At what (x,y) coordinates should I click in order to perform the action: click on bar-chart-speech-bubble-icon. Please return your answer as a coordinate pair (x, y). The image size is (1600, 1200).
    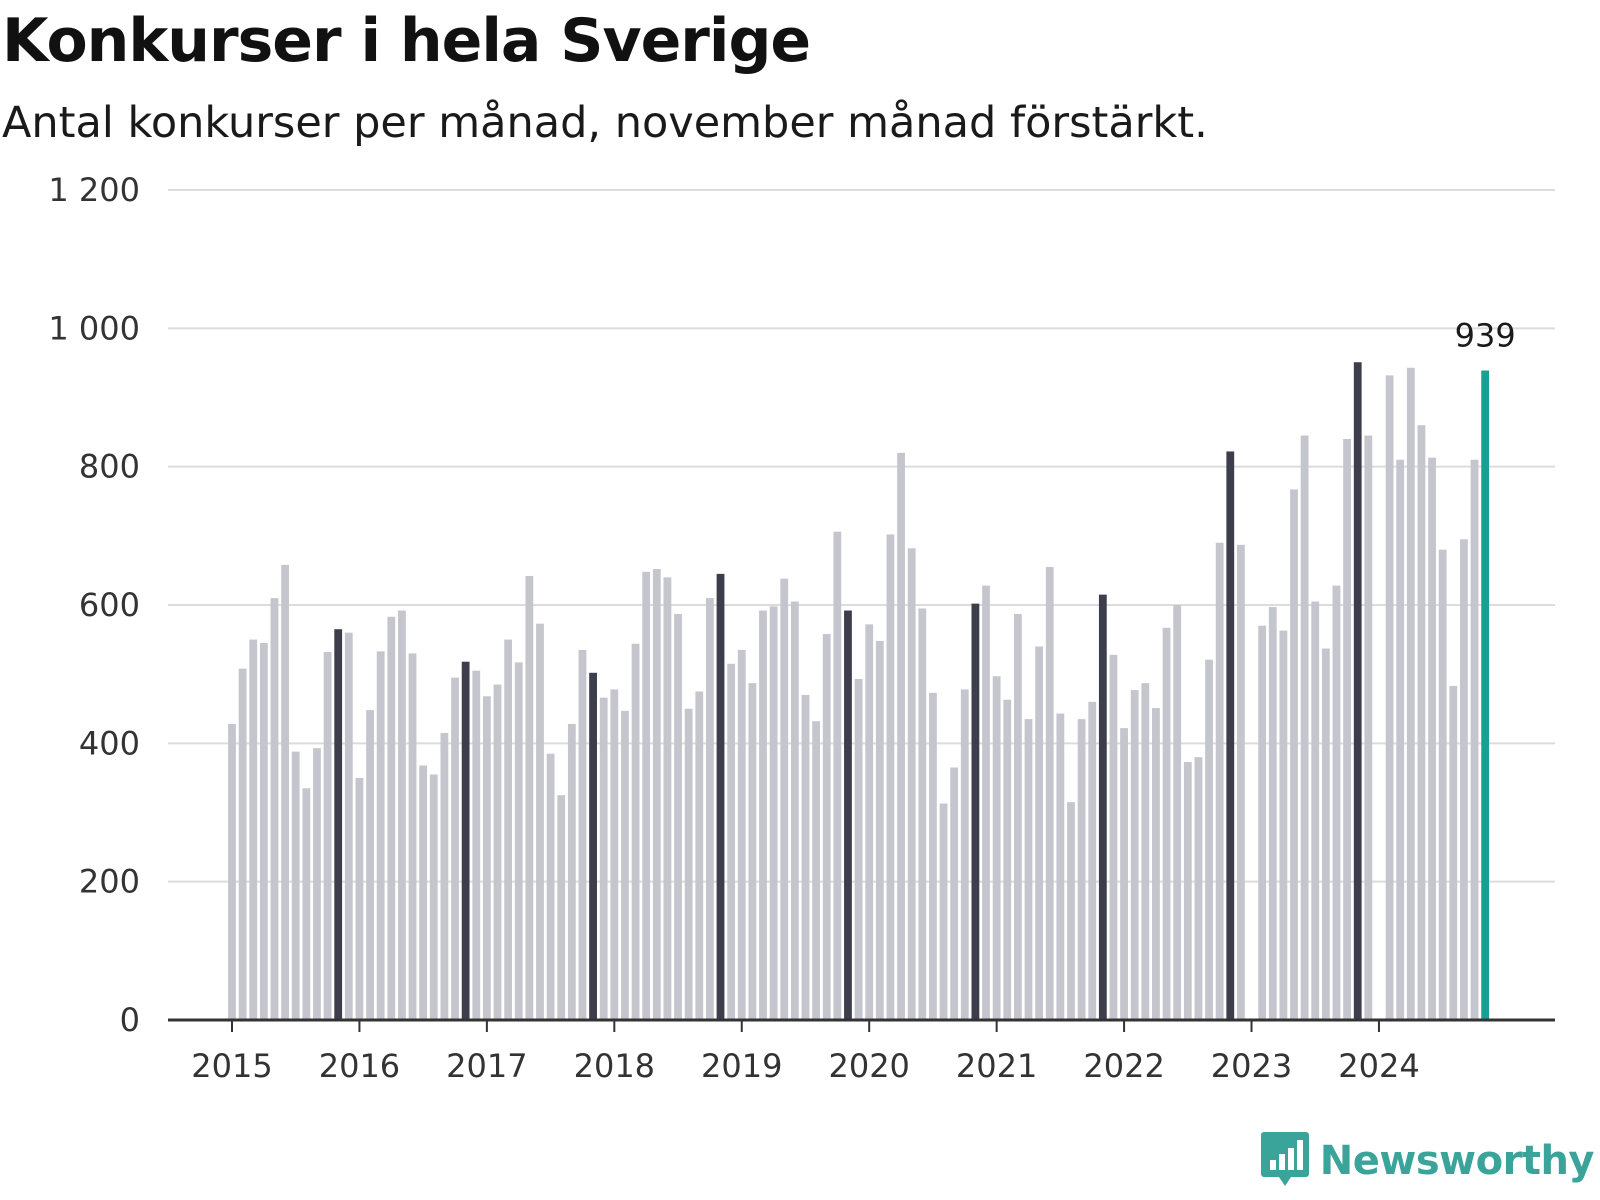
    Looking at the image, I should click on (1285, 1161).